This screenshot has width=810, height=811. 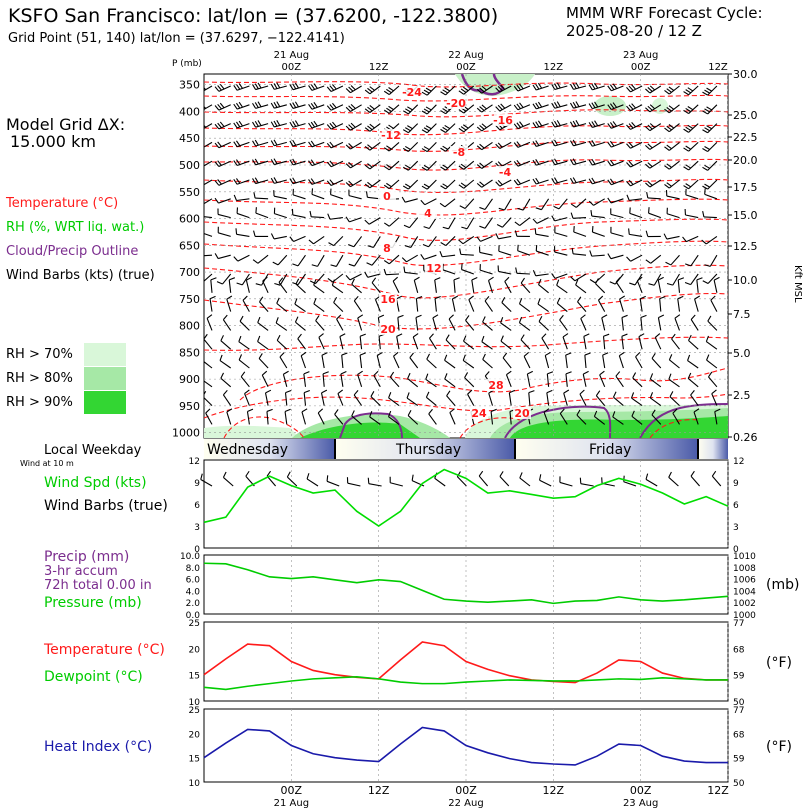 What do you see at coordinates (745, 280) in the screenshot?
I see `kft-tick-label: 10.0` at bounding box center [745, 280].